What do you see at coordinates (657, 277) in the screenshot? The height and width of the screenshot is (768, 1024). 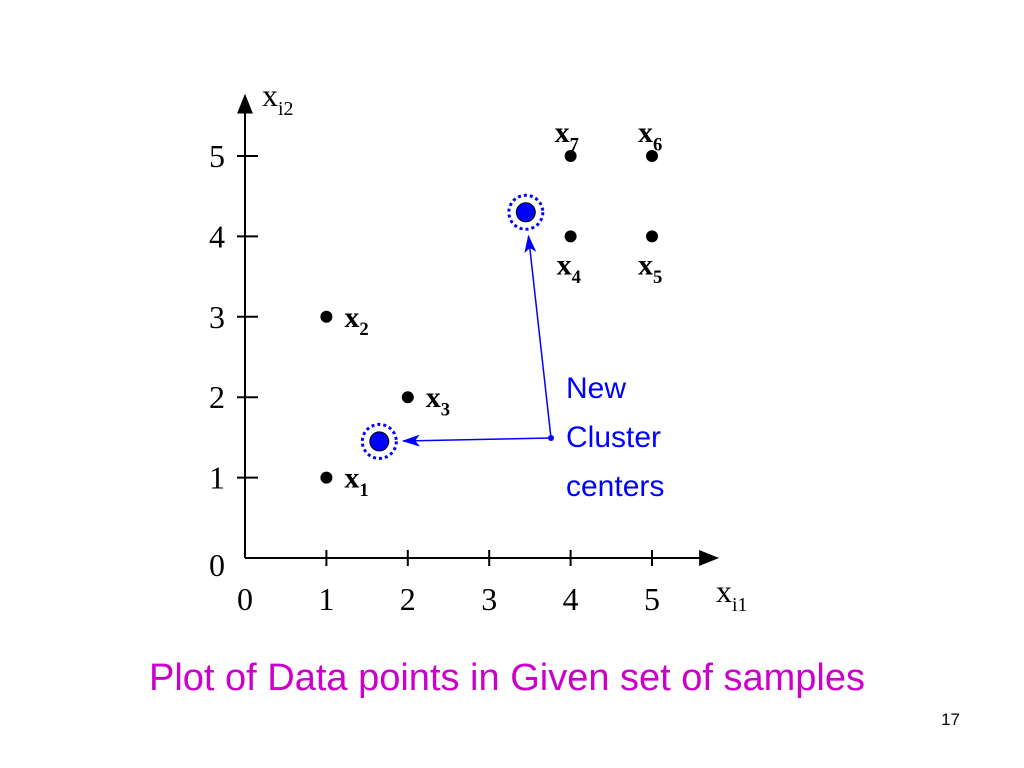 I see `point-label-sub: 5` at bounding box center [657, 277].